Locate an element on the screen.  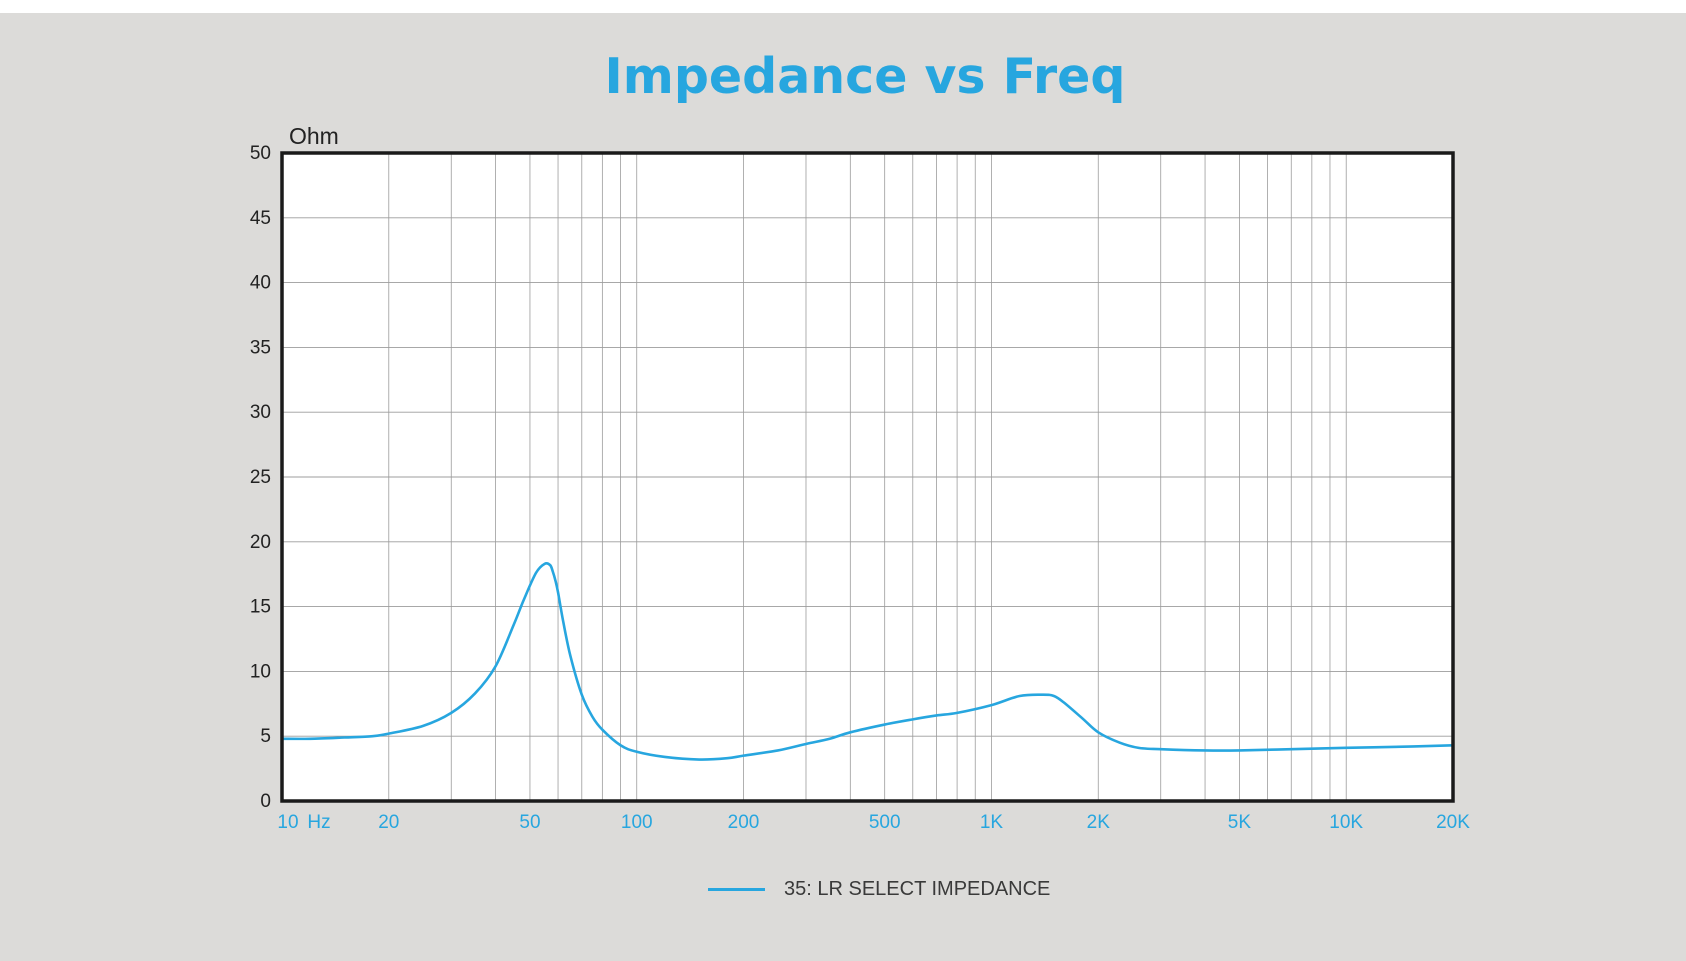
x-tick-label: 20K is located at coordinates (1453, 822).